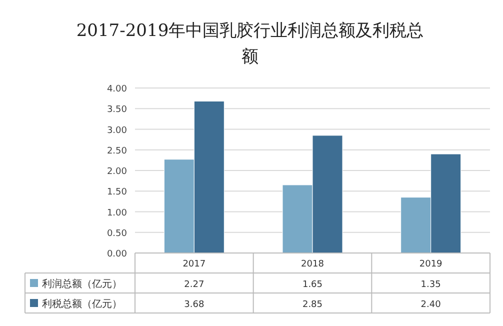  What do you see at coordinates (117, 233) in the screenshot?
I see `y-tick-label: 0.50` at bounding box center [117, 233].